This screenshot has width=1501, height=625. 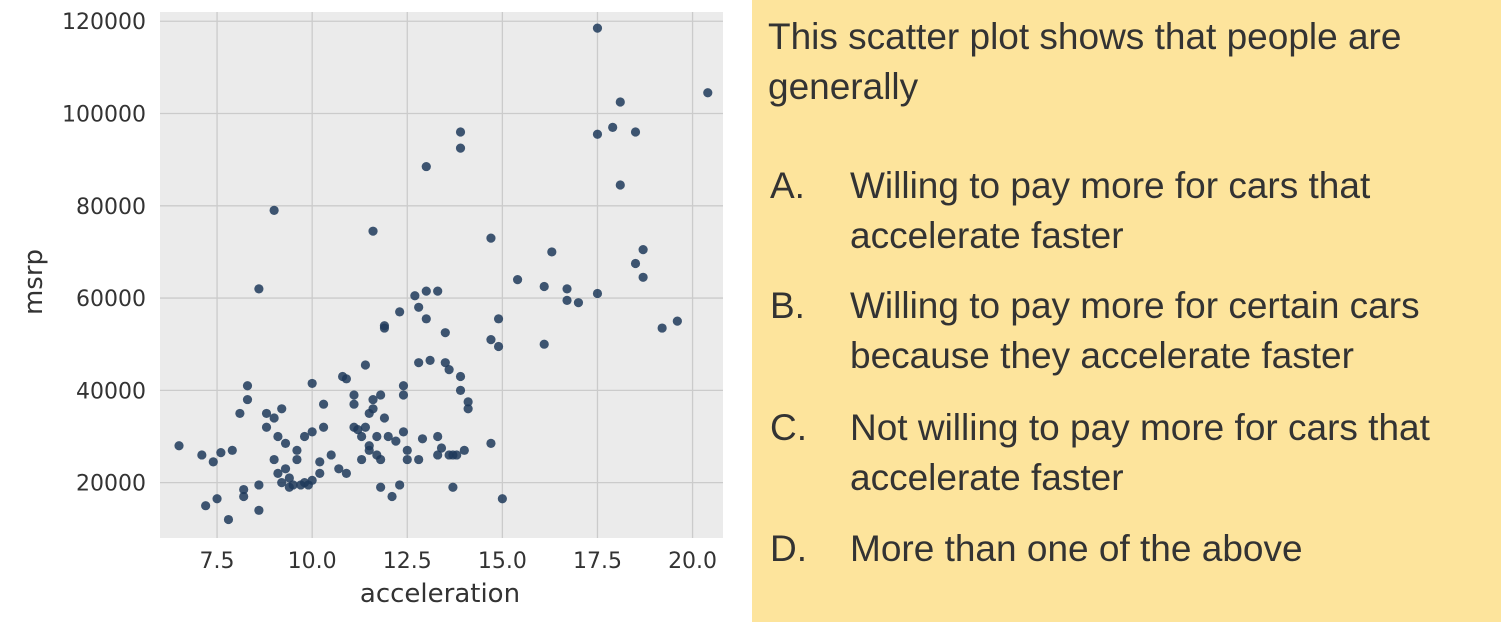 I want to click on x-axis-label: acceleration, so click(x=440, y=594).